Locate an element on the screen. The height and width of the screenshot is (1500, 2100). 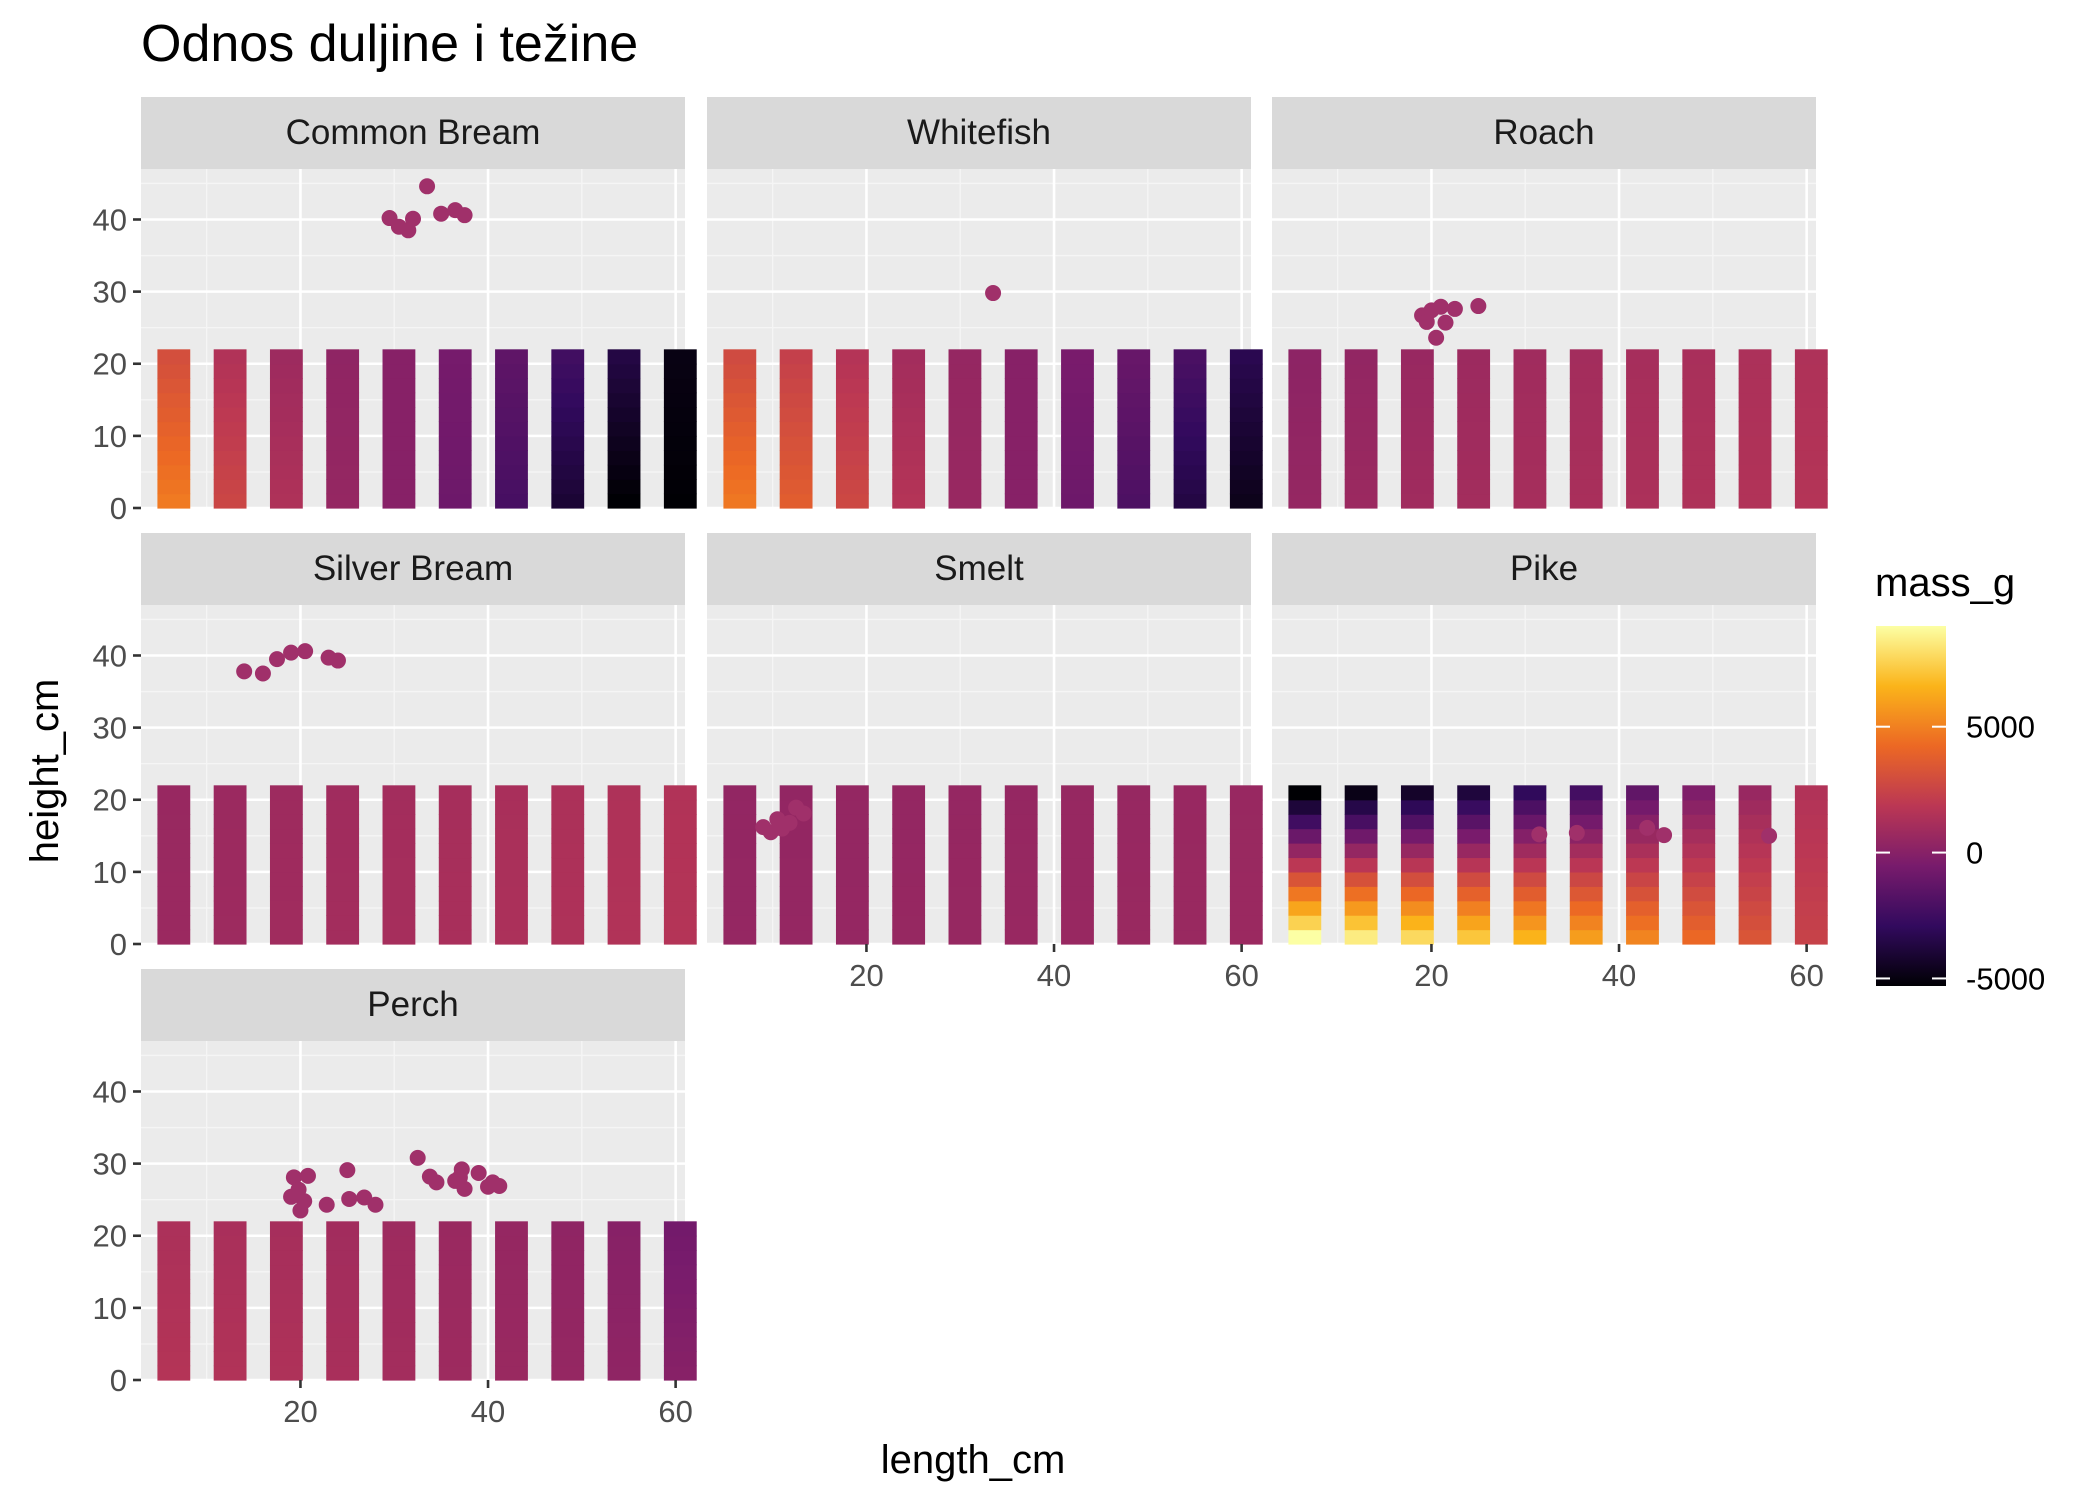
y-axis-title: height_cm is located at coordinates (45, 771).